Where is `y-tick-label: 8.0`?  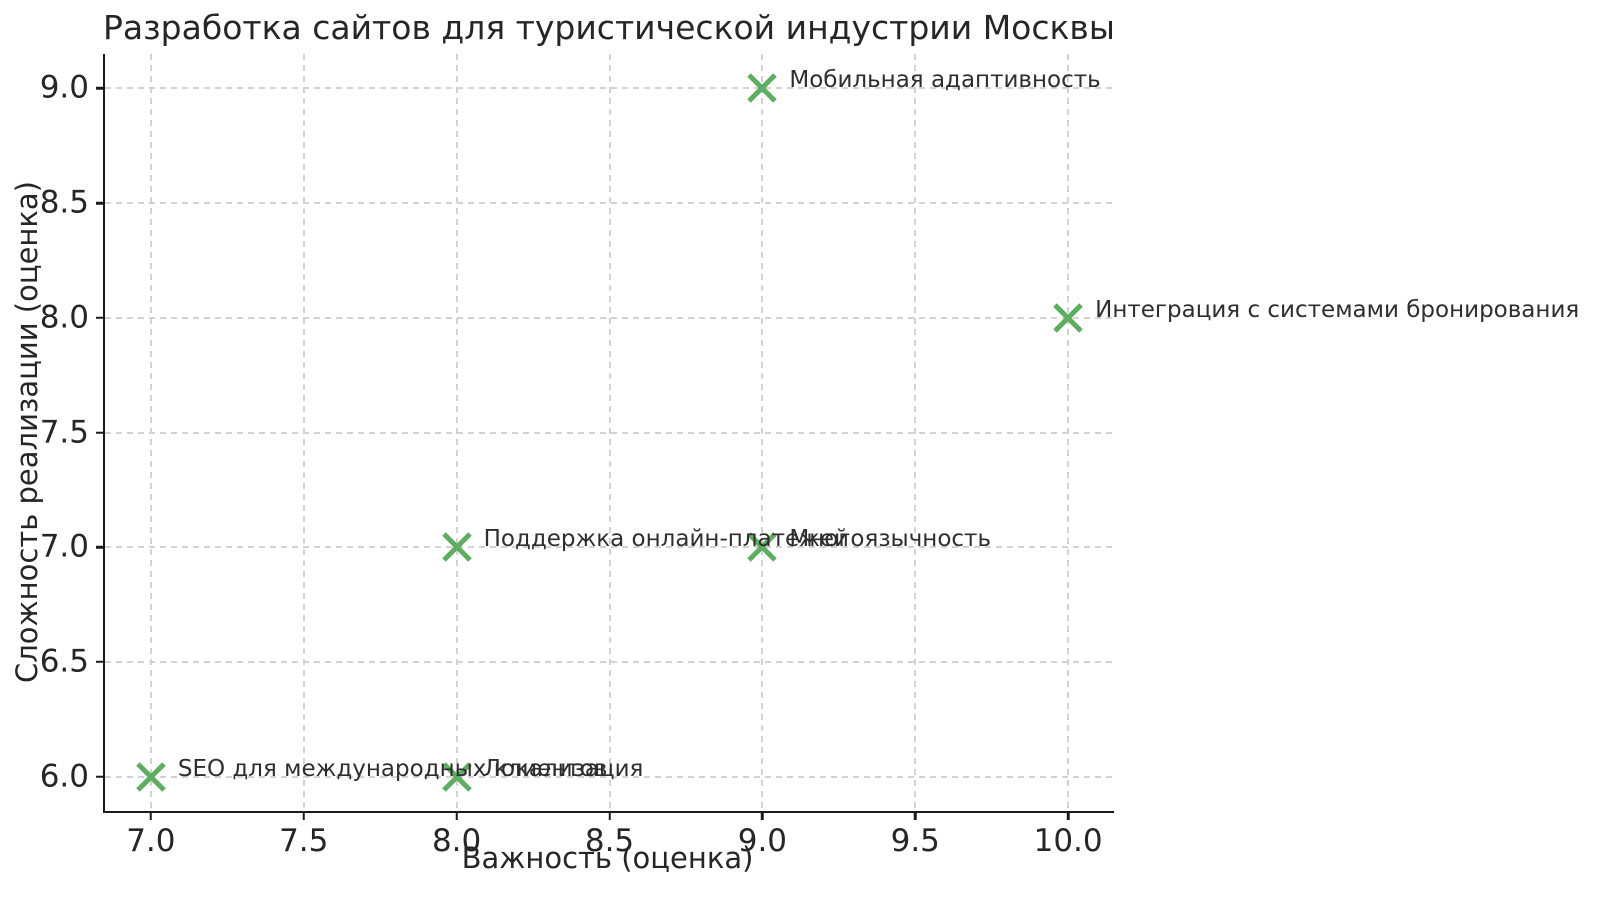
y-tick-label: 8.0 is located at coordinates (64, 317).